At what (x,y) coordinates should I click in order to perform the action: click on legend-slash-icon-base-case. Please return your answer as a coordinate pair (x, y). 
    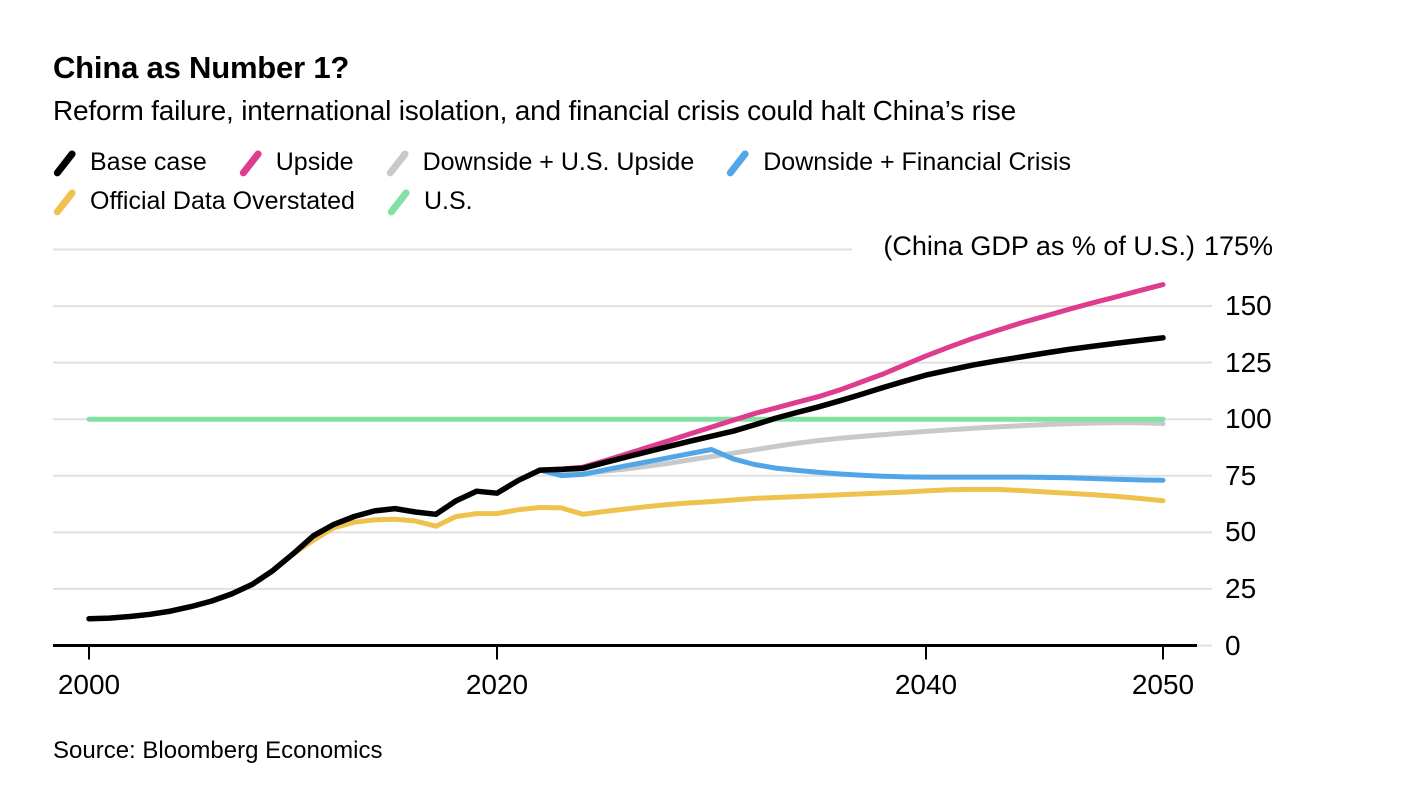
    Looking at the image, I should click on (64, 163).